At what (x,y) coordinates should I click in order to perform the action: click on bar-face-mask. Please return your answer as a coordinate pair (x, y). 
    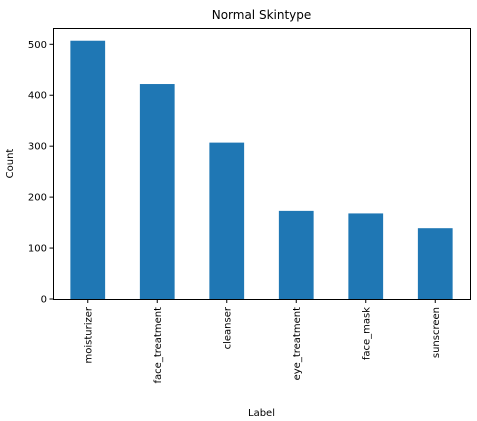
    Looking at the image, I should click on (366, 256).